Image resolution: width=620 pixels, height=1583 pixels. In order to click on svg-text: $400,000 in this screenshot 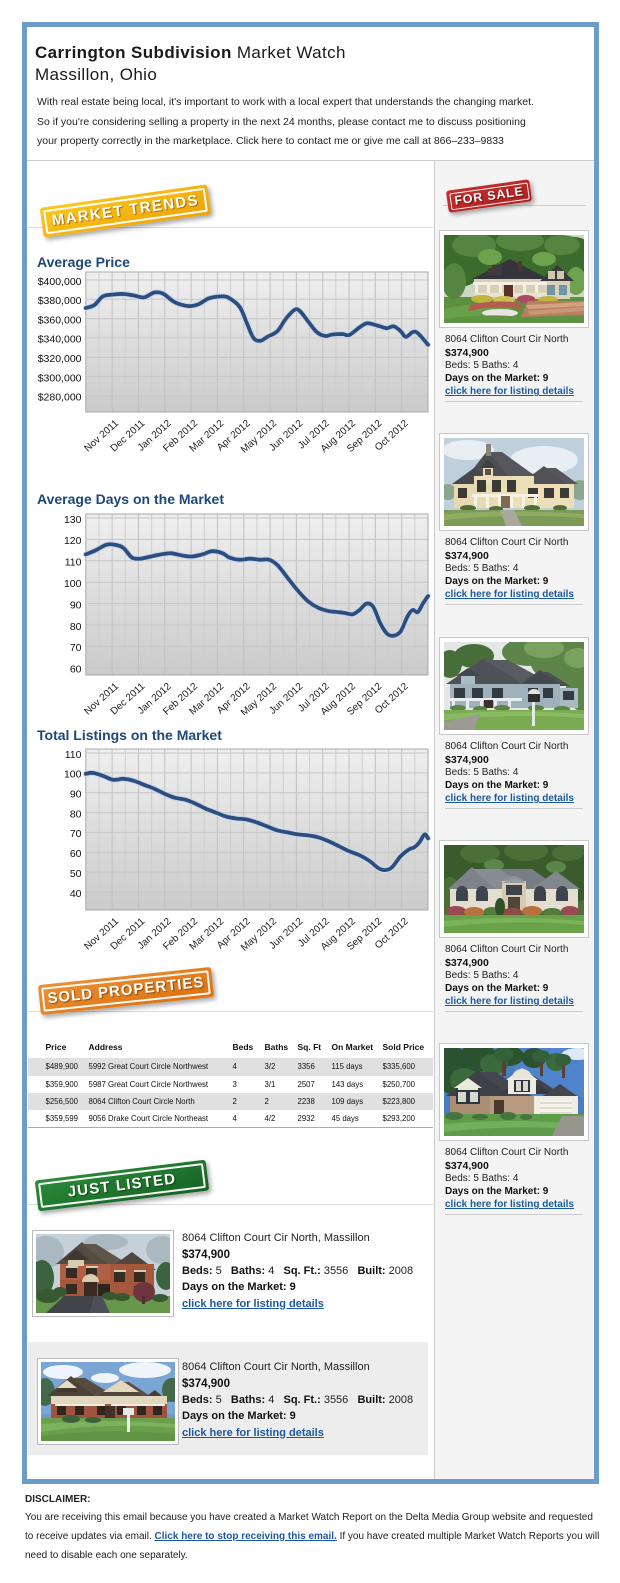, I will do `click(60, 282)`.